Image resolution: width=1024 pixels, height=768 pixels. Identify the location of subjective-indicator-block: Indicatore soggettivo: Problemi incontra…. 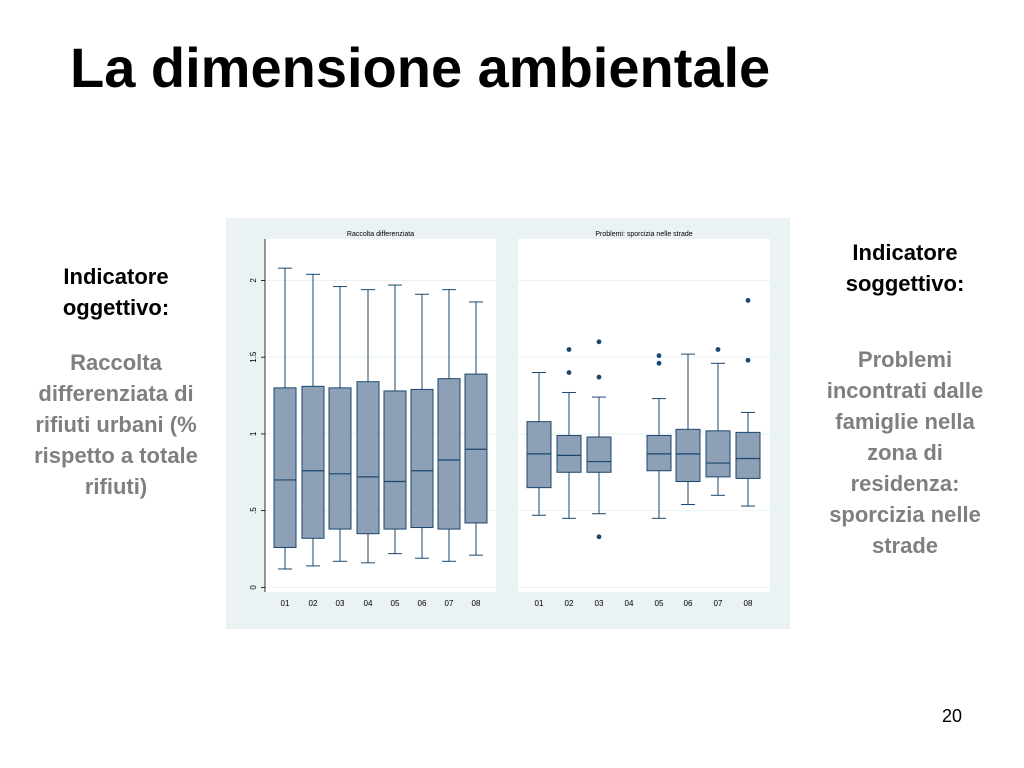
(905, 399).